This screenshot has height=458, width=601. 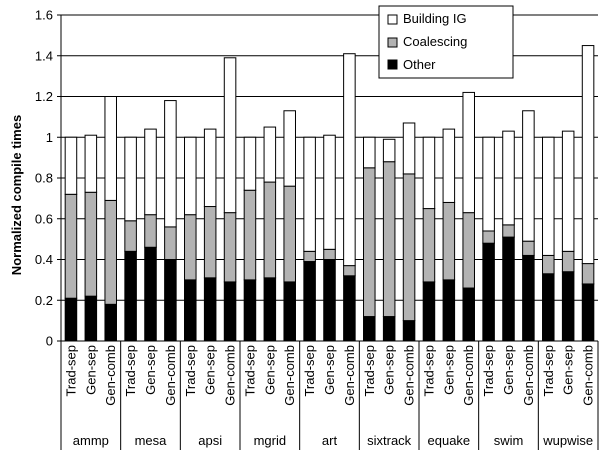 I want to click on benchmark-label: ammp, so click(x=91, y=440).